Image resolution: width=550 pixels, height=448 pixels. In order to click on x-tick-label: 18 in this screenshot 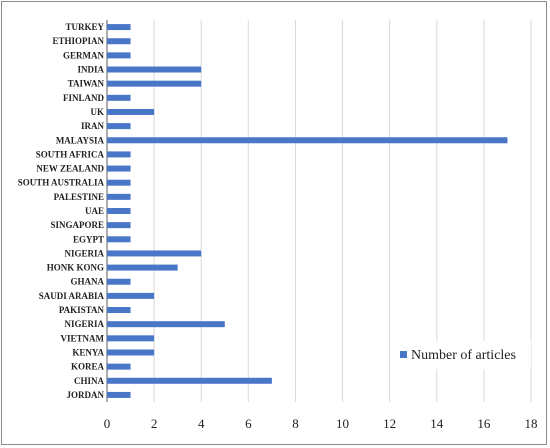, I will do `click(531, 423)`.